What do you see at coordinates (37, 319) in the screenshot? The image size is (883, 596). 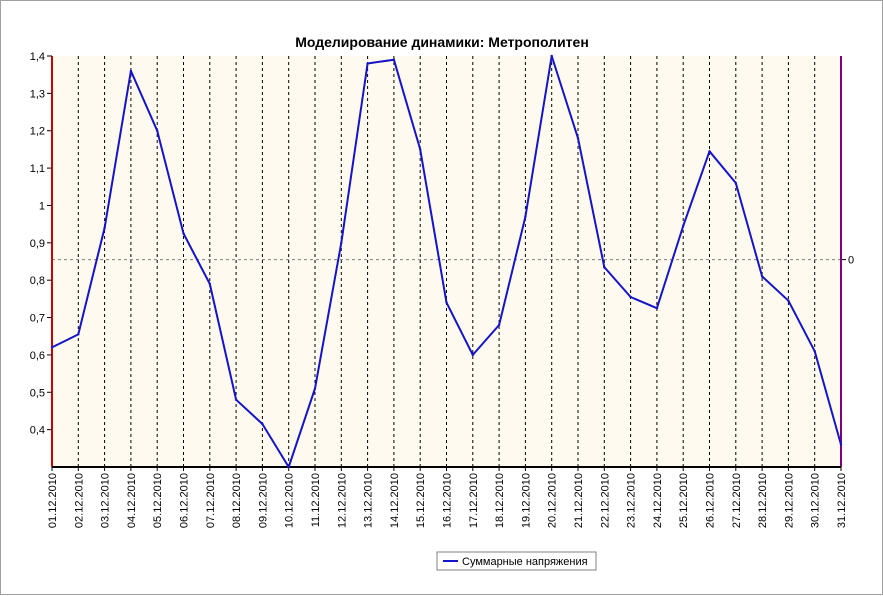 I see `y-tick-label: 0,7` at bounding box center [37, 319].